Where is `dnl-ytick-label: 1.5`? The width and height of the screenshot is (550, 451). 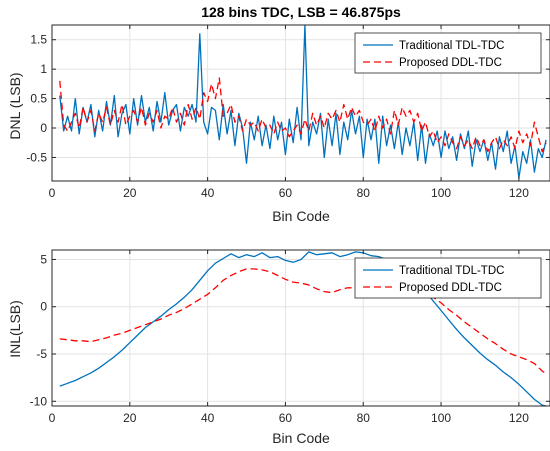
dnl-ytick-label: 1.5 is located at coordinates (38, 40).